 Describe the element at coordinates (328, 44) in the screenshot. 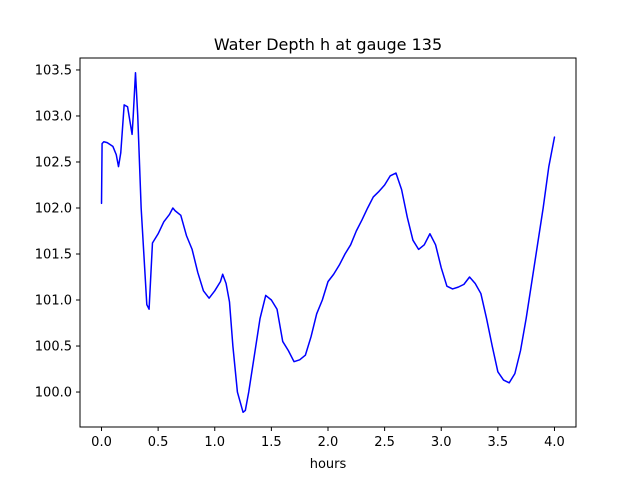

I see `chart-title: Water Depth h at gauge 135` at that location.